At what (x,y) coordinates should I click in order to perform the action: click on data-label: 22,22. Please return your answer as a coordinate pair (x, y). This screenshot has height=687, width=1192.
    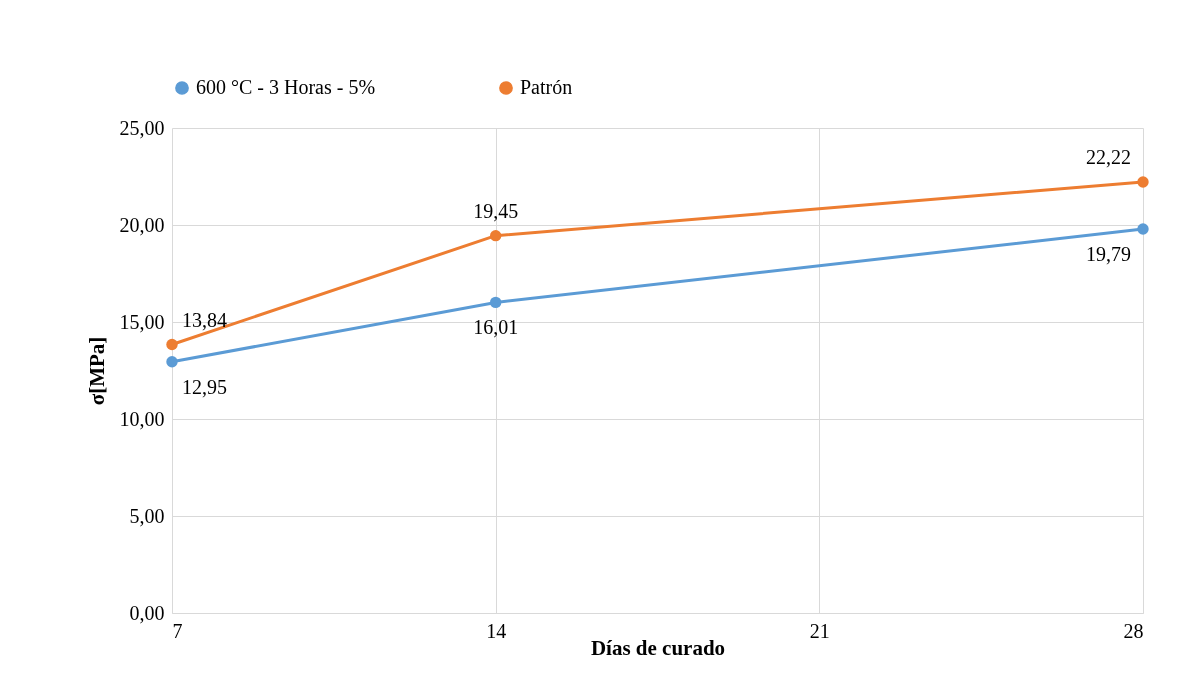
    Looking at the image, I should click on (1108, 156).